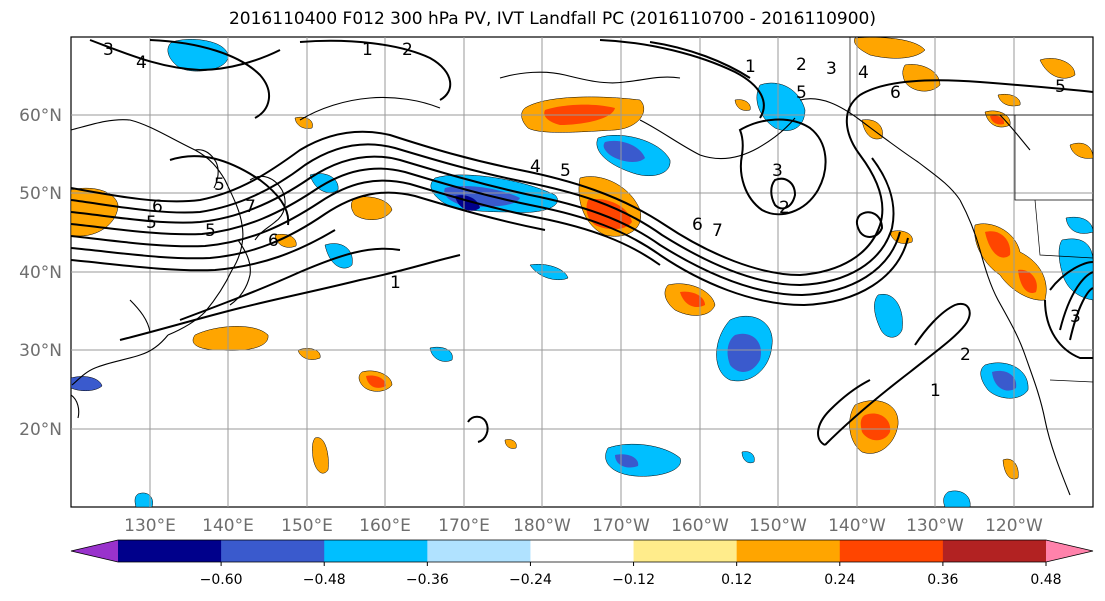  What do you see at coordinates (633, 580) in the screenshot?
I see `colorbar-tick-label: −0.12` at bounding box center [633, 580].